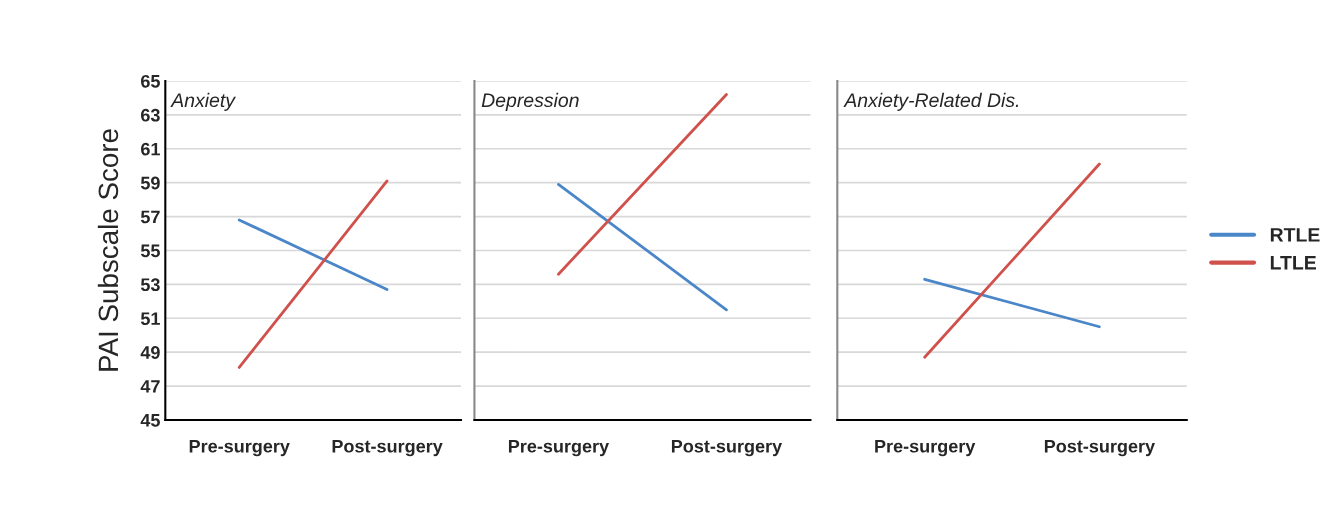 Image resolution: width=1344 pixels, height=506 pixels. Describe the element at coordinates (150, 420) in the screenshot. I see `y-tick-label: 45` at that location.